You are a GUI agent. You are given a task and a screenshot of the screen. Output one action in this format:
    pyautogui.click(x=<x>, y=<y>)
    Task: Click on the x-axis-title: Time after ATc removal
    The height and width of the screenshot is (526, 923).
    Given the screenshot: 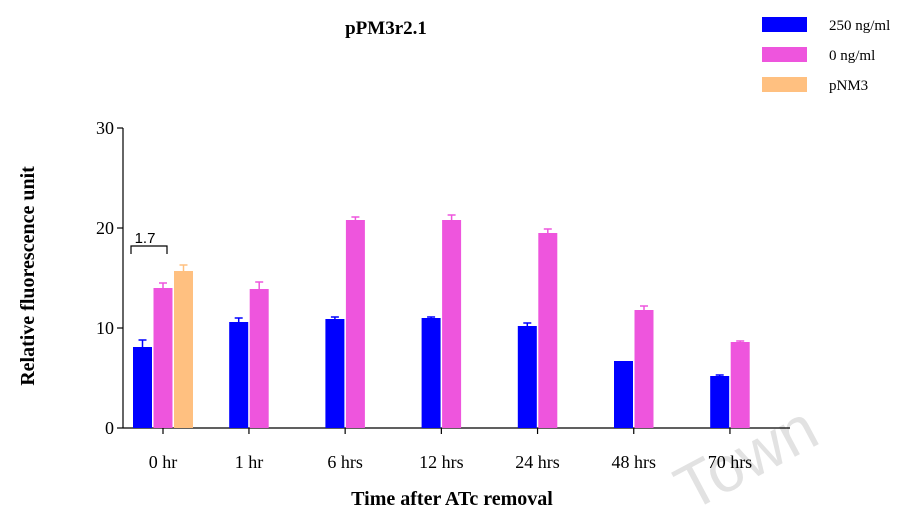 What is the action you would take?
    pyautogui.click(x=452, y=499)
    